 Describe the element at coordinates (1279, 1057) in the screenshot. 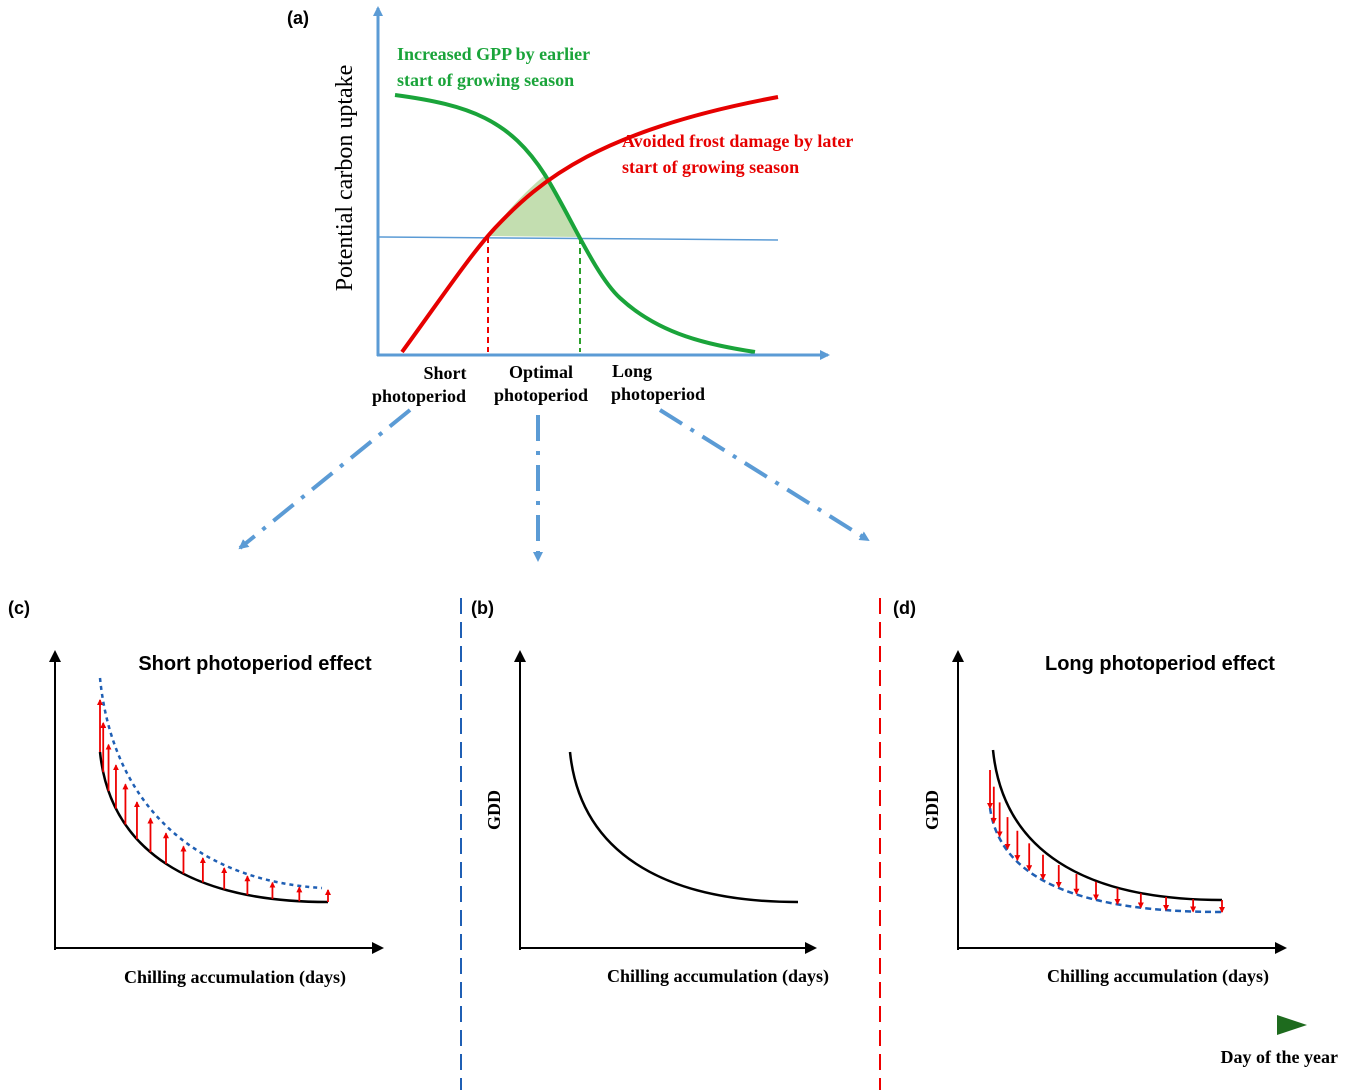

I see `timeline-label: Day of the year` at that location.